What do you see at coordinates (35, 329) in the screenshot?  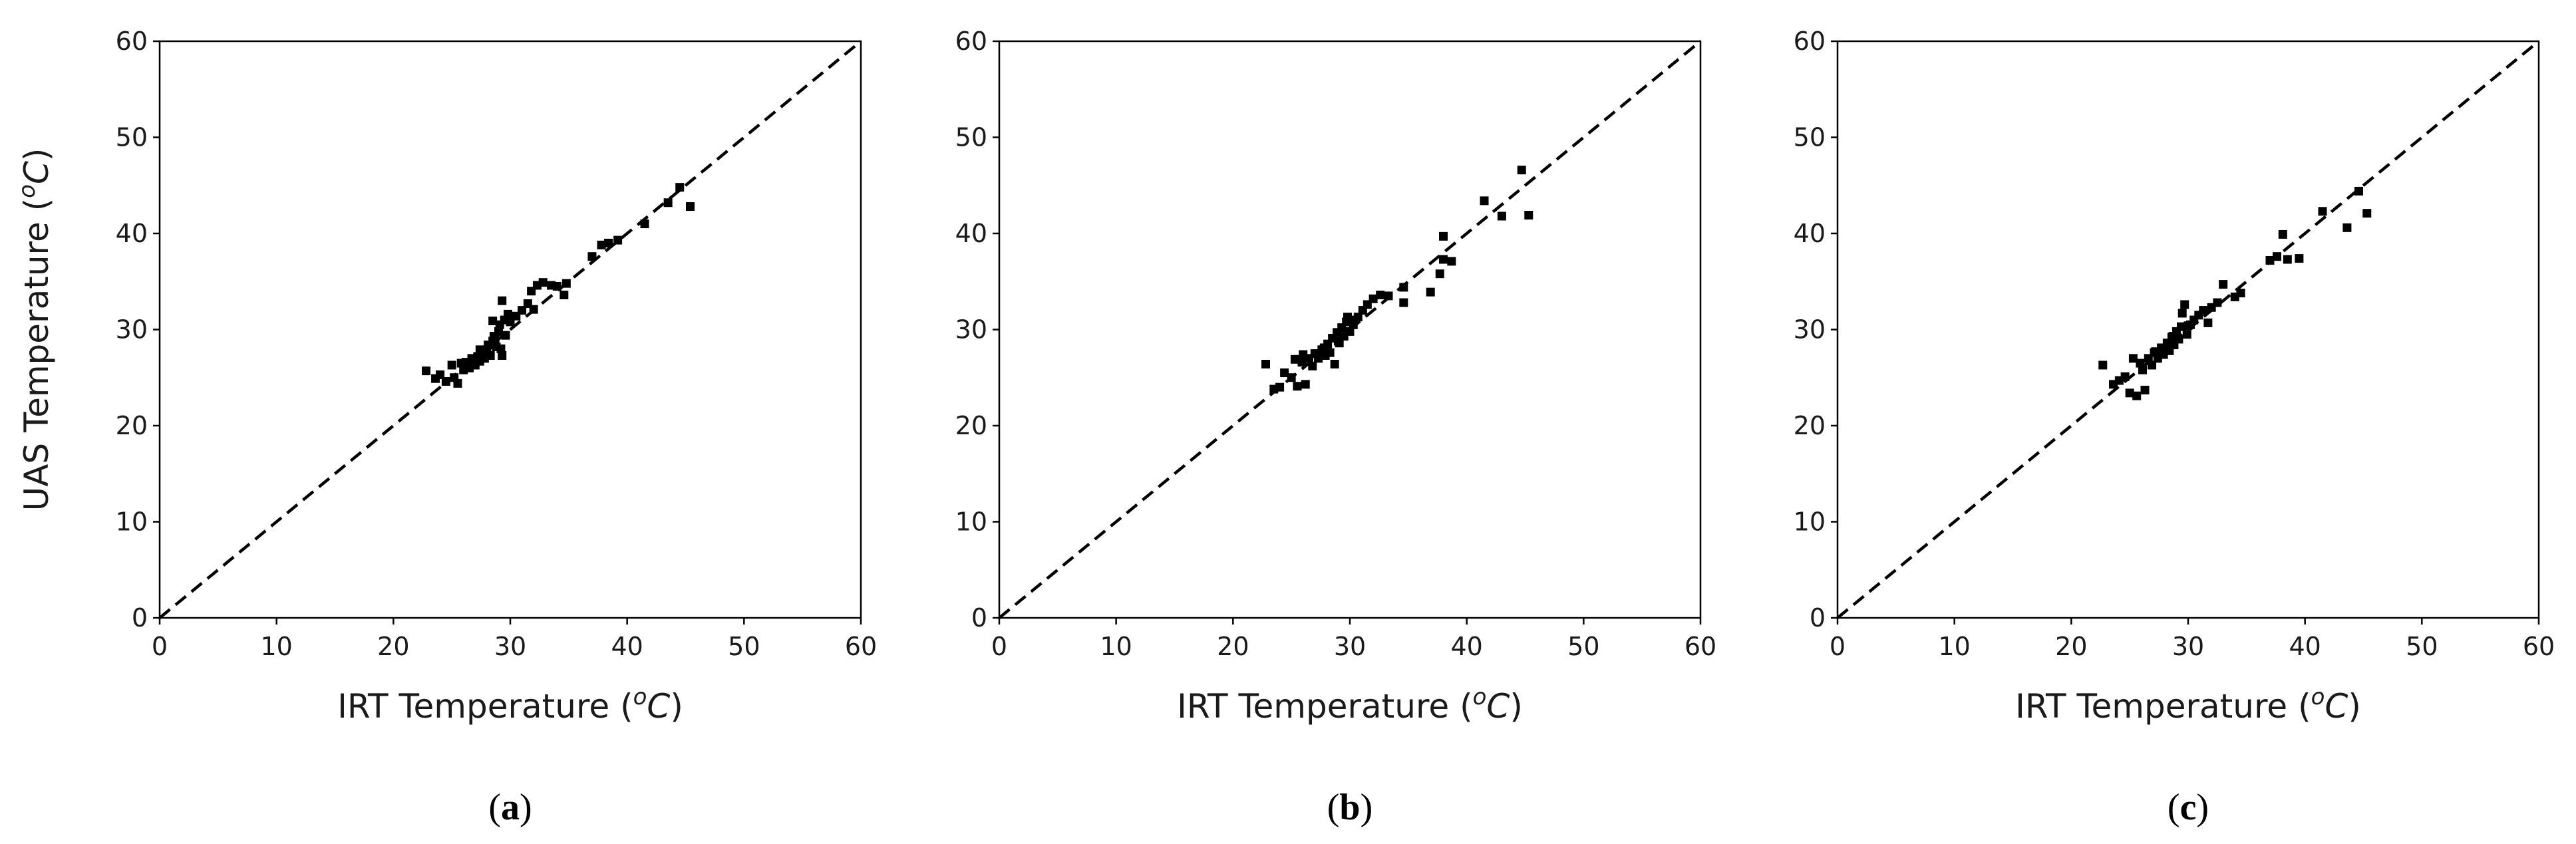 I see `y-axis-label: UAS Temperature (oC)` at bounding box center [35, 329].